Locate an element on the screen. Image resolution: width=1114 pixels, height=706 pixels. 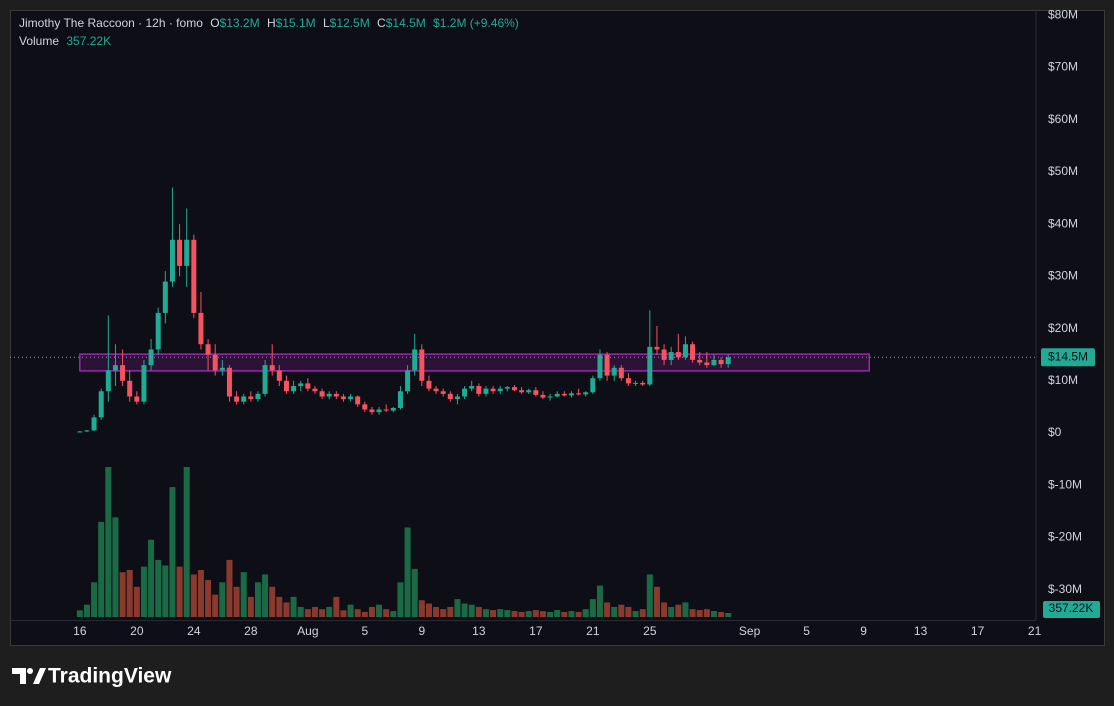
x-tick-label: 21 is located at coordinates (593, 631).